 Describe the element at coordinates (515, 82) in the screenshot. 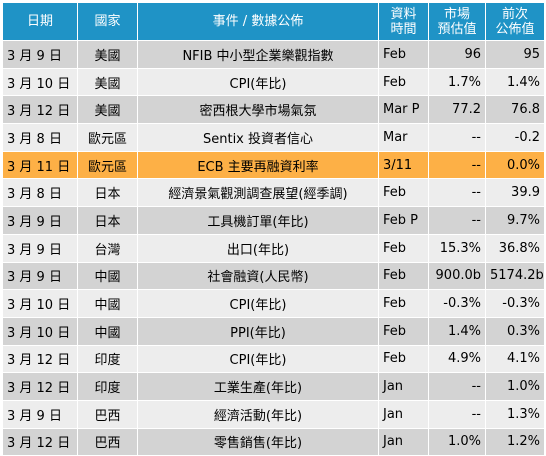

I see `cell-previous: 1.4%` at that location.